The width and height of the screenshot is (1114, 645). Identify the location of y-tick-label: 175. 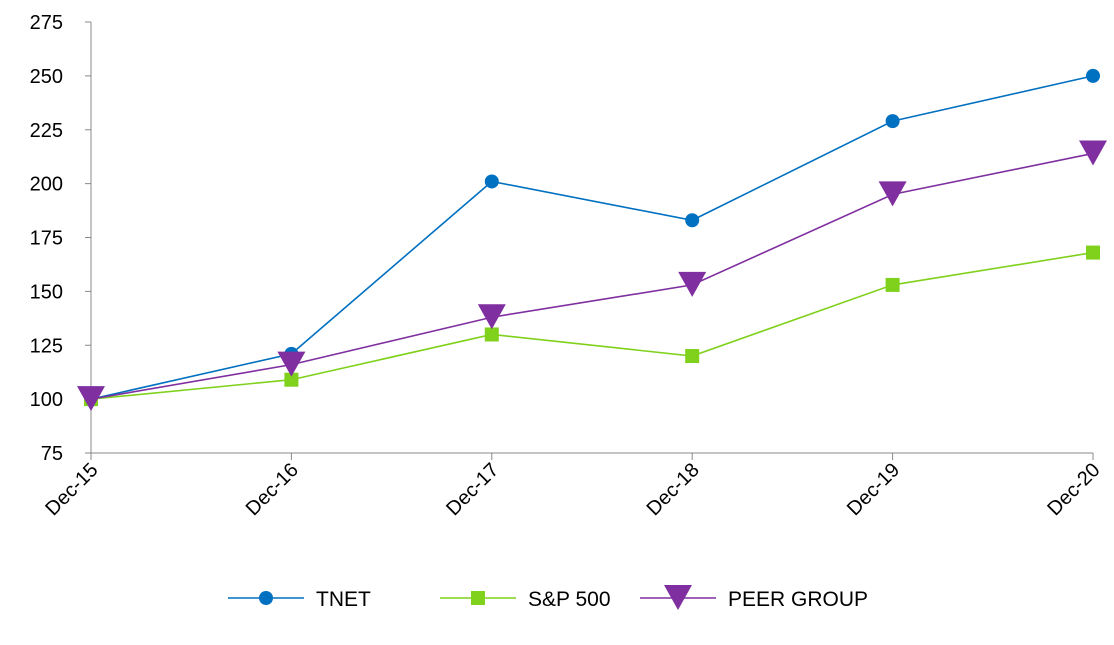
(46, 239).